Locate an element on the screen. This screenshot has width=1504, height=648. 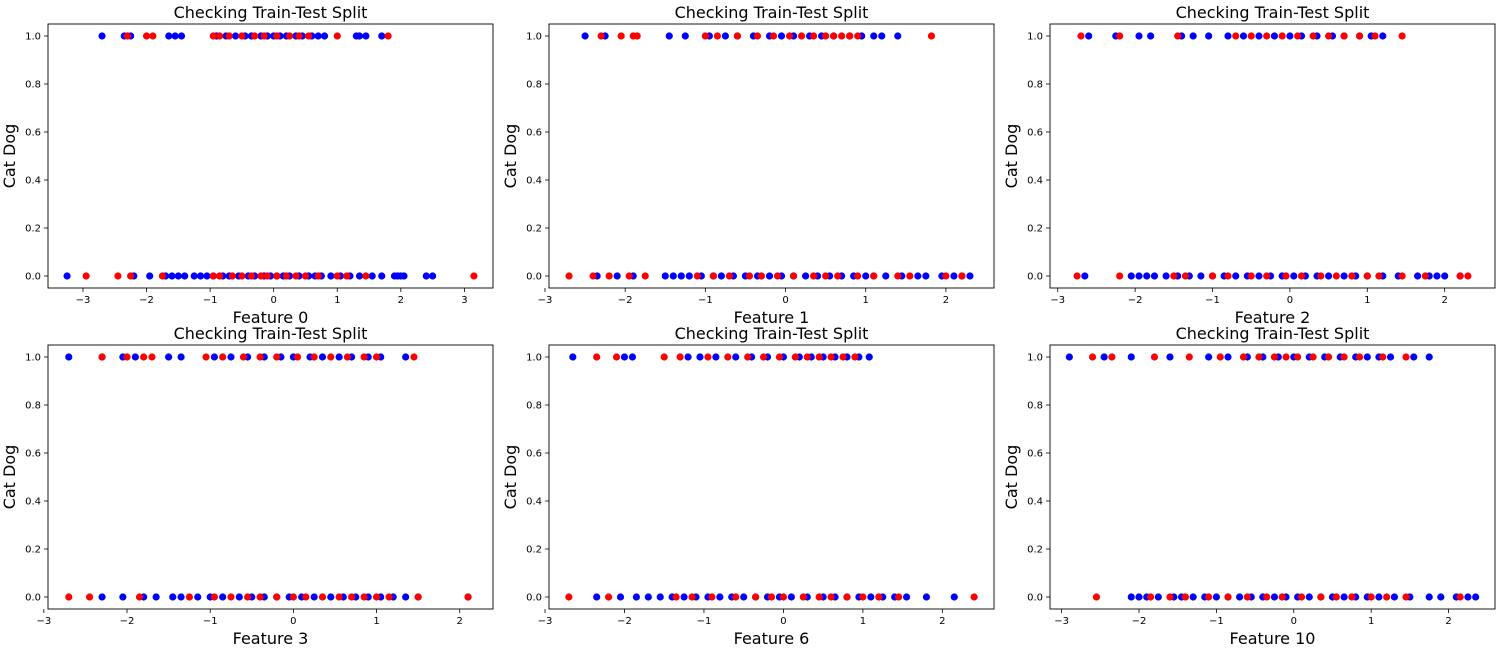
x-tick-label: −3 is located at coordinates (545, 621).